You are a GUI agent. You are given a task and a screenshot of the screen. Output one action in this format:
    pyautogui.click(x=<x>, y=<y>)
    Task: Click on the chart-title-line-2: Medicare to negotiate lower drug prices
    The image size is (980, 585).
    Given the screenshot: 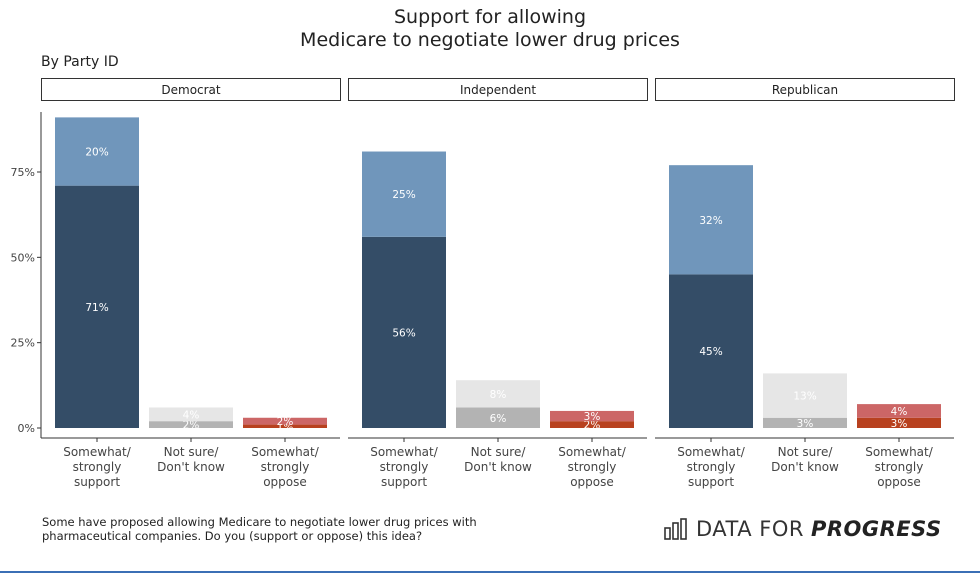 What is the action you would take?
    pyautogui.click(x=490, y=40)
    